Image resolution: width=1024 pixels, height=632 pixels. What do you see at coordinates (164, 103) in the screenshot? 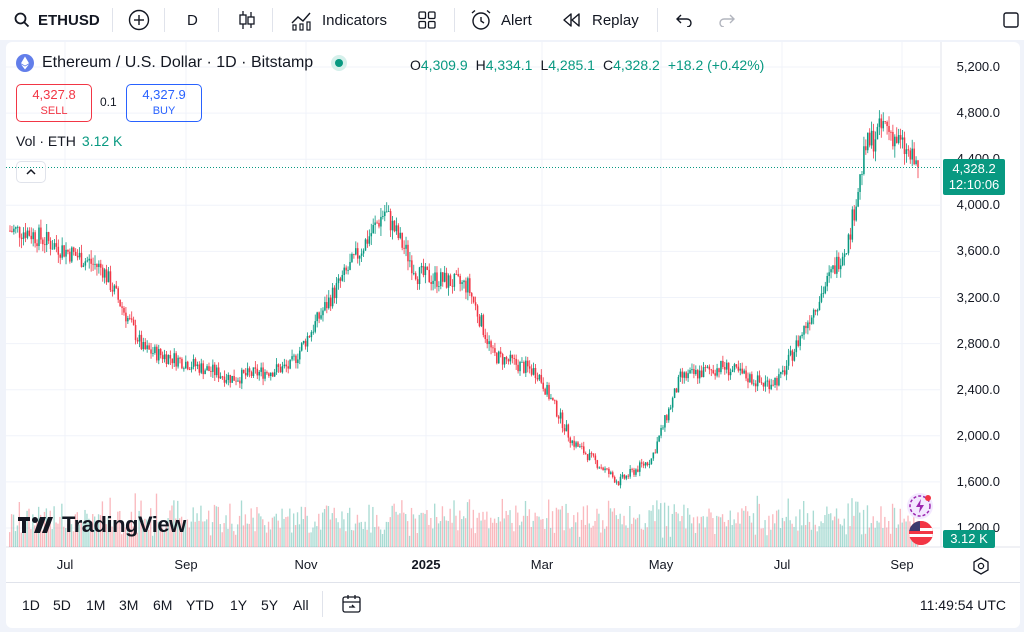
I see `buy-button: 4,327.9 BUY` at bounding box center [164, 103].